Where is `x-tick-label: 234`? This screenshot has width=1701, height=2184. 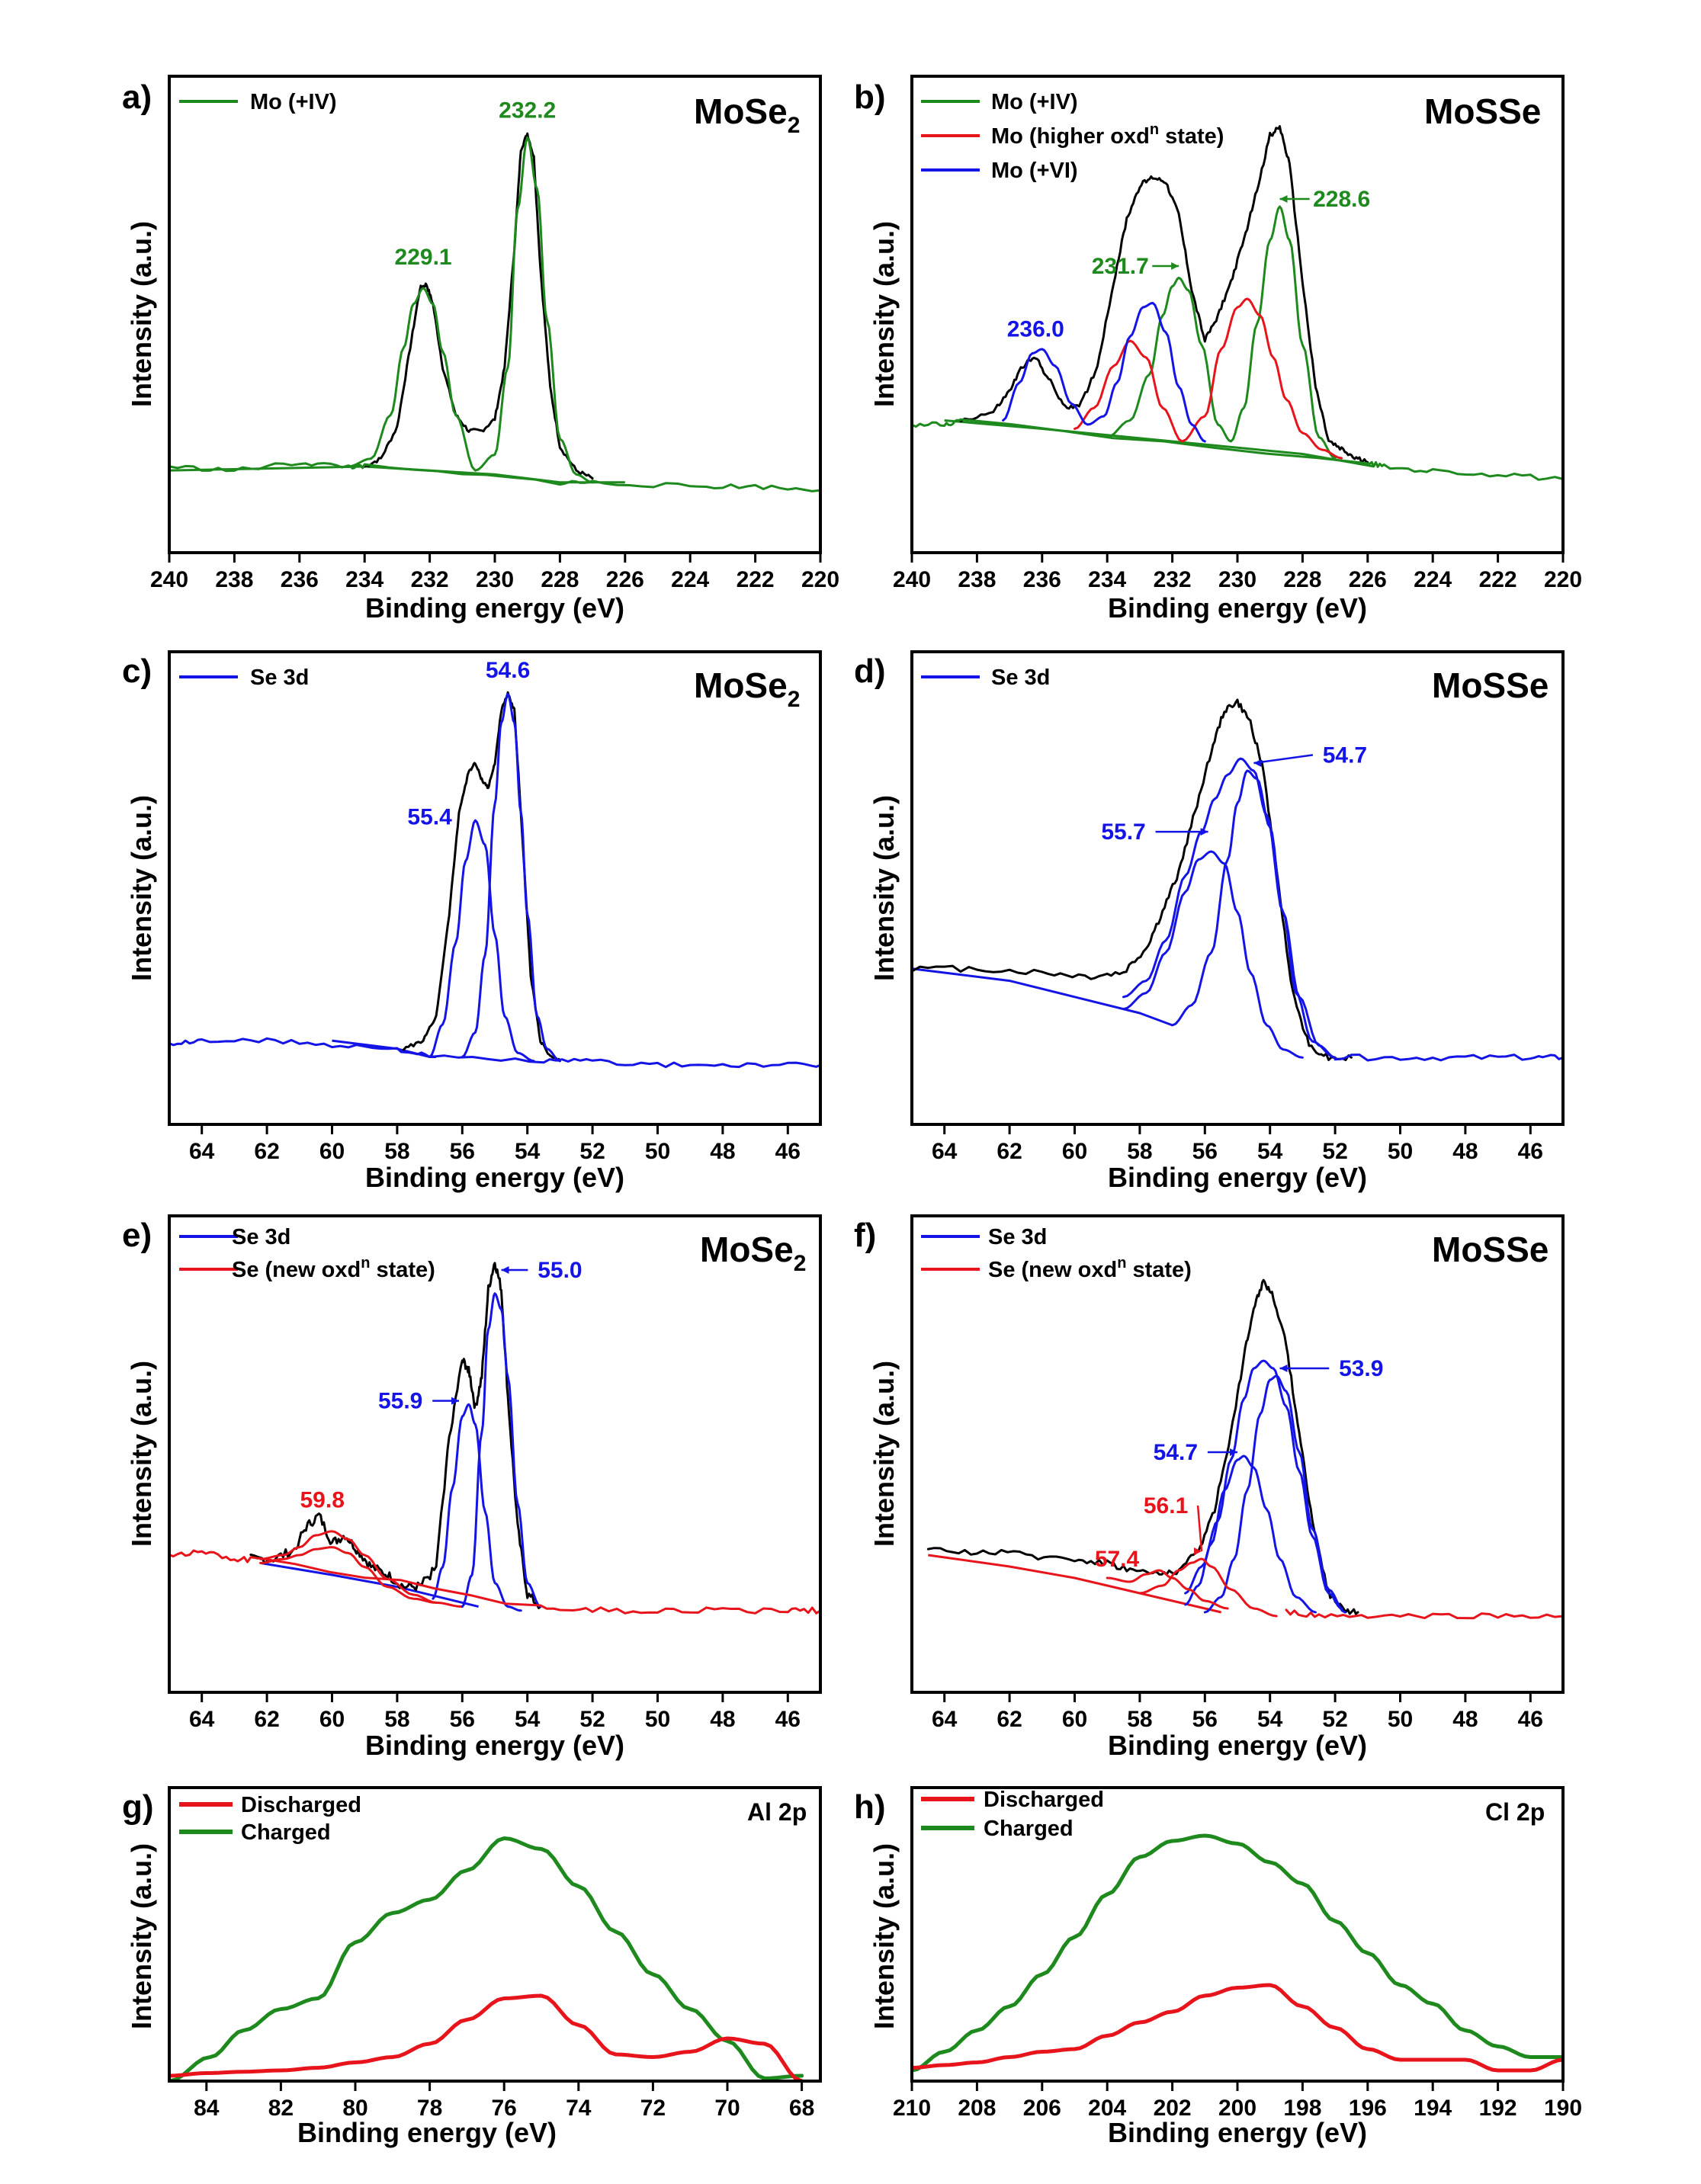
x-tick-label: 234 is located at coordinates (364, 579).